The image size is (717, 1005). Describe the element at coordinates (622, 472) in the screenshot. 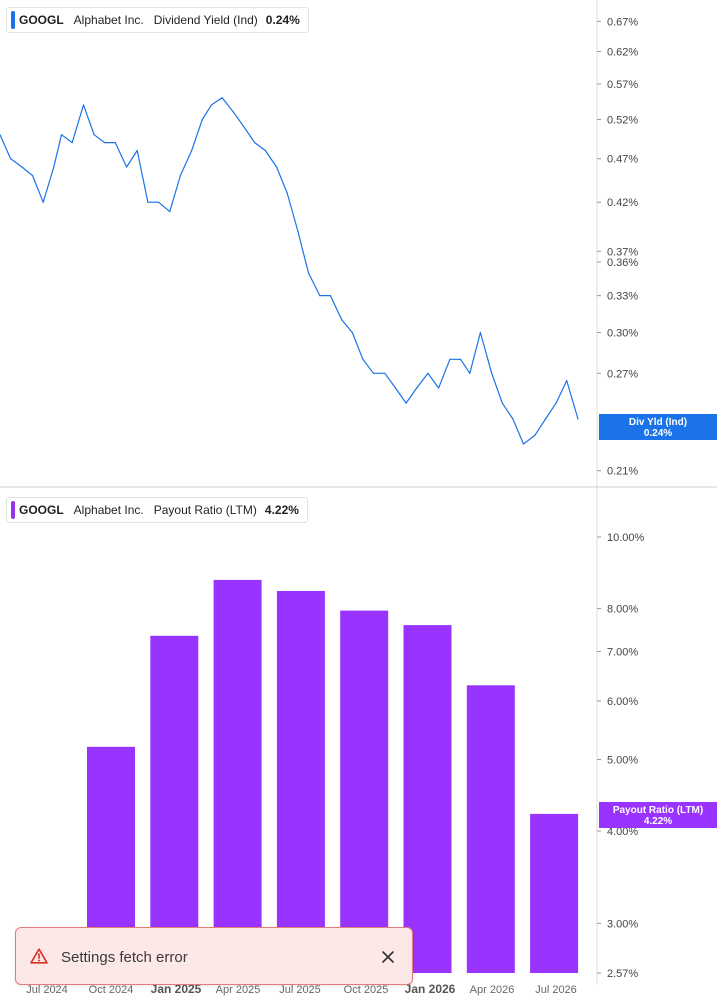

I see `y-tick-label: 0.21%` at that location.